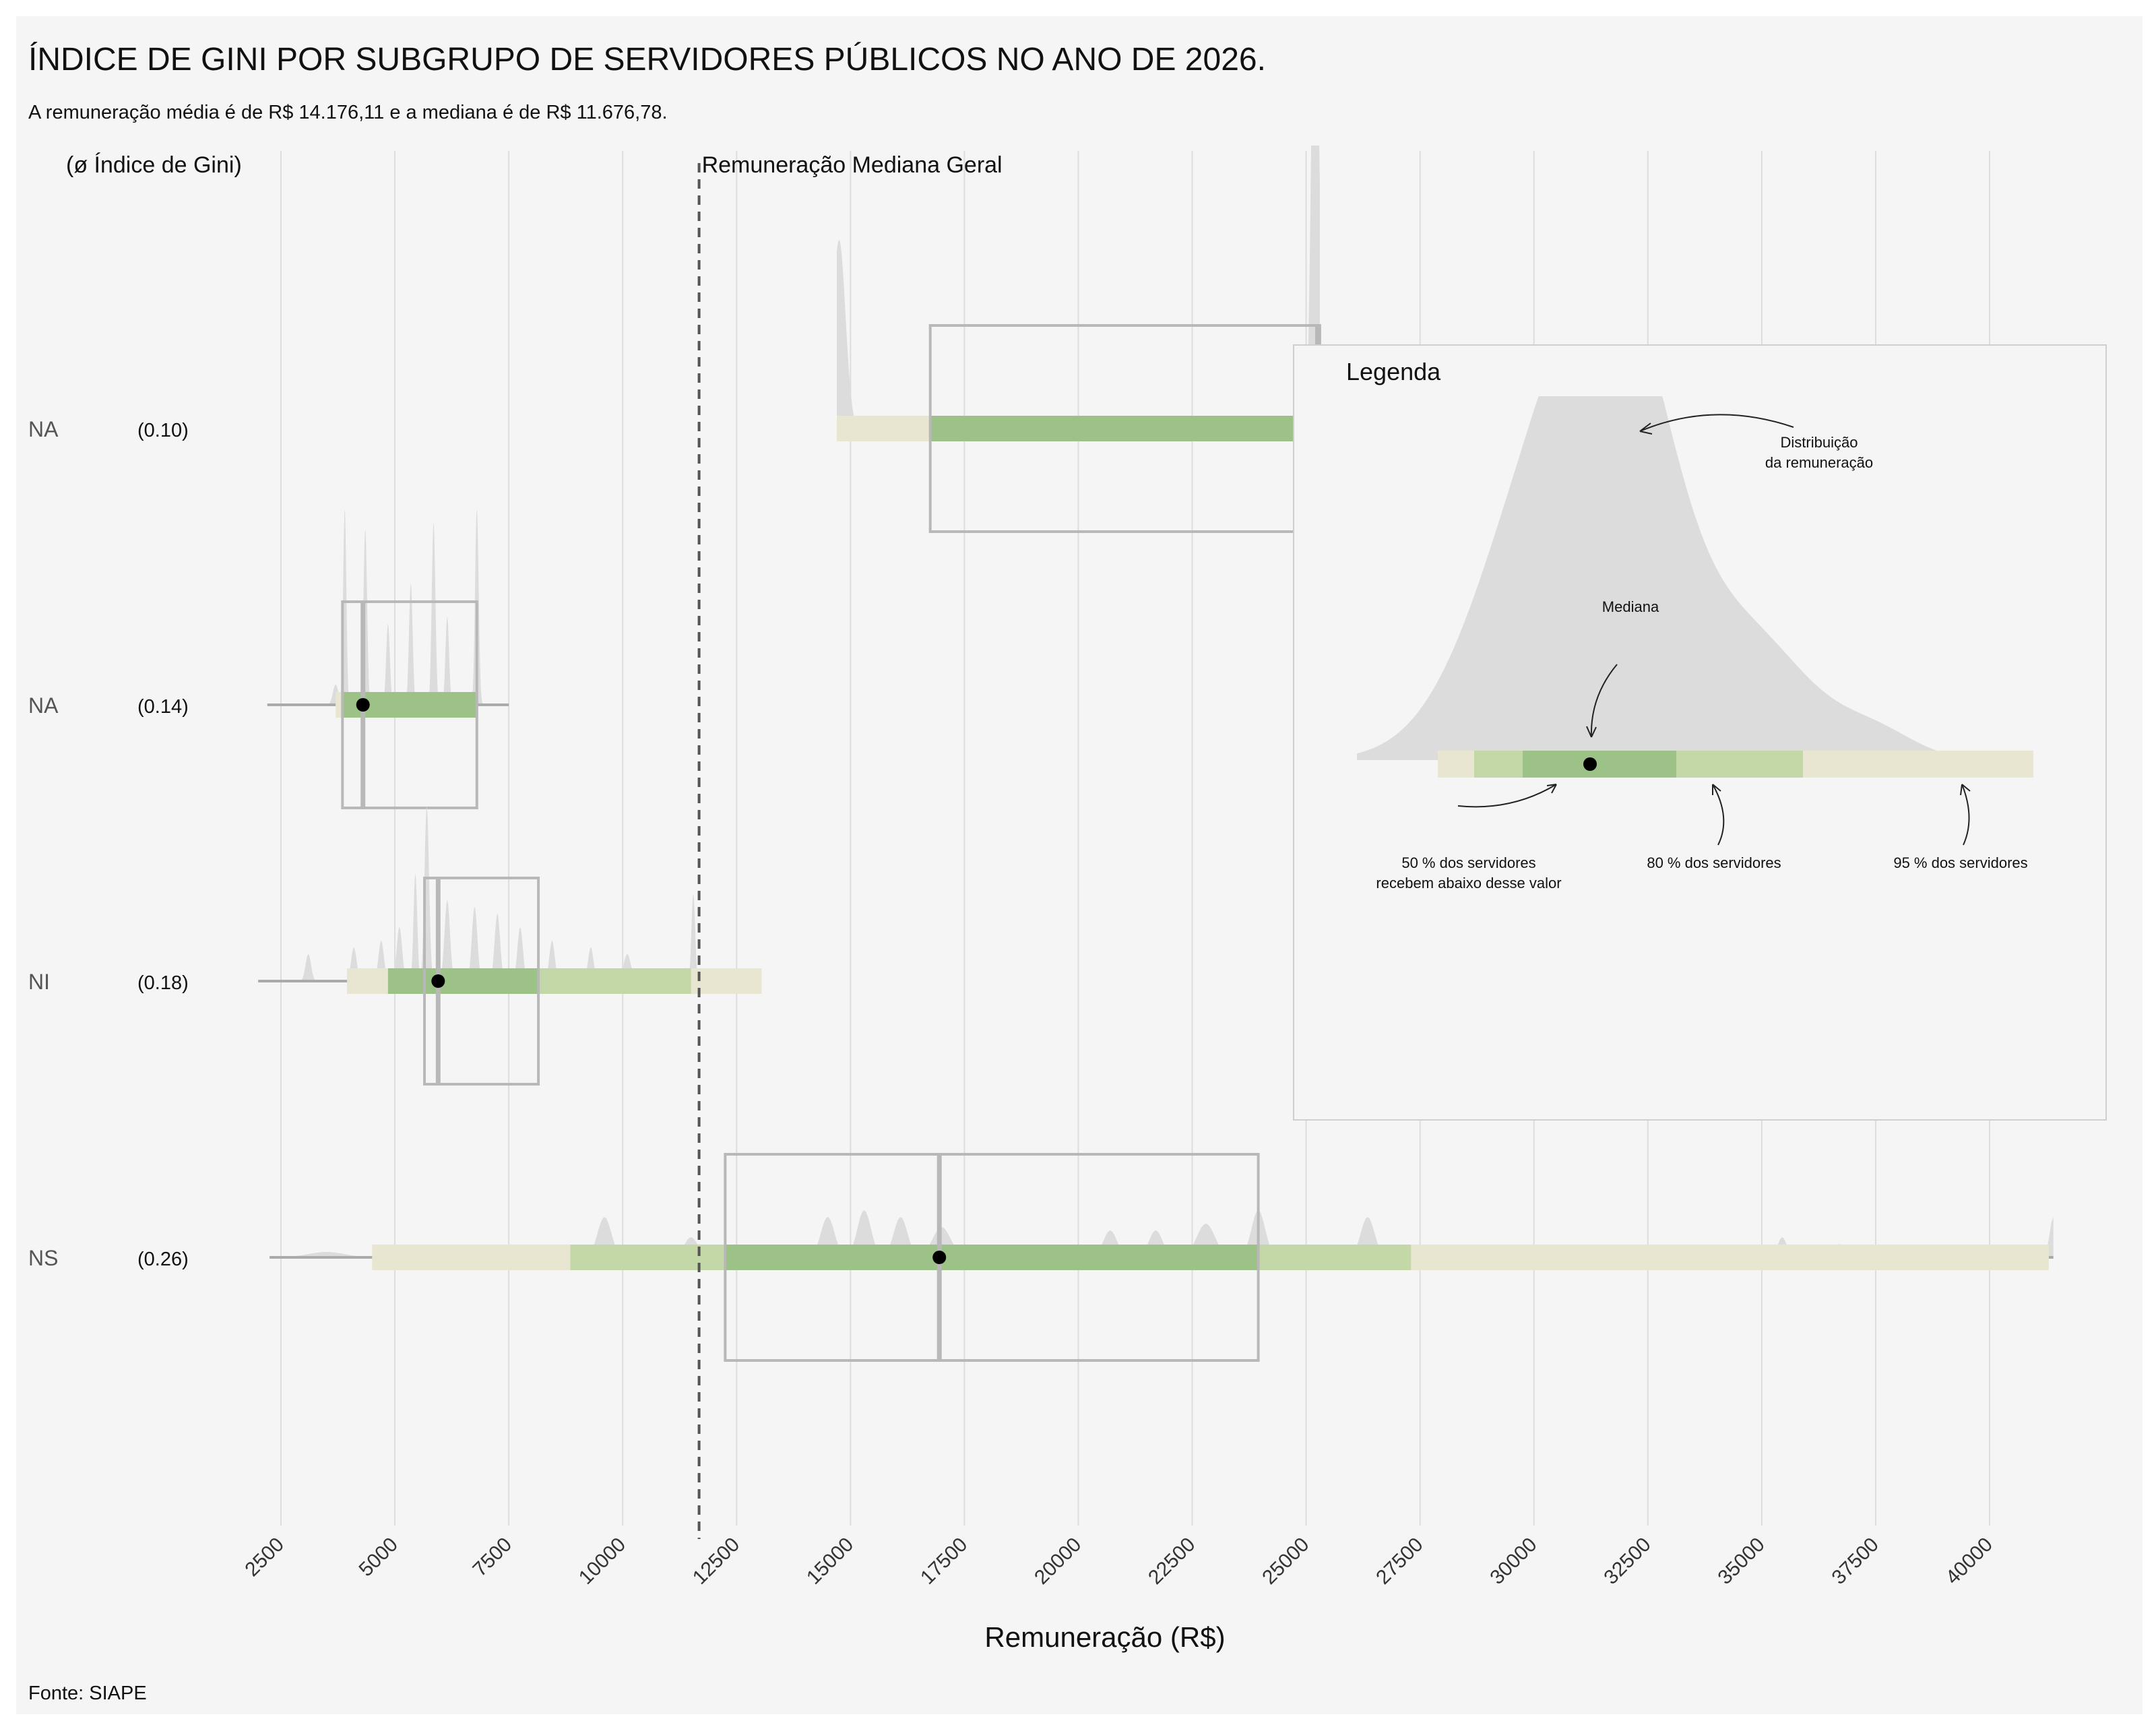  I want to click on x-tick-label: 27500, so click(1399, 1561).